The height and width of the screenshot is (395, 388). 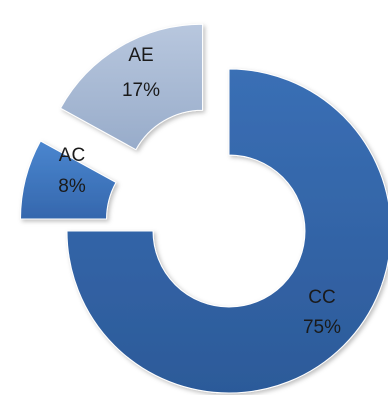 I want to click on slice-label-ac-name: AC, so click(x=72, y=155).